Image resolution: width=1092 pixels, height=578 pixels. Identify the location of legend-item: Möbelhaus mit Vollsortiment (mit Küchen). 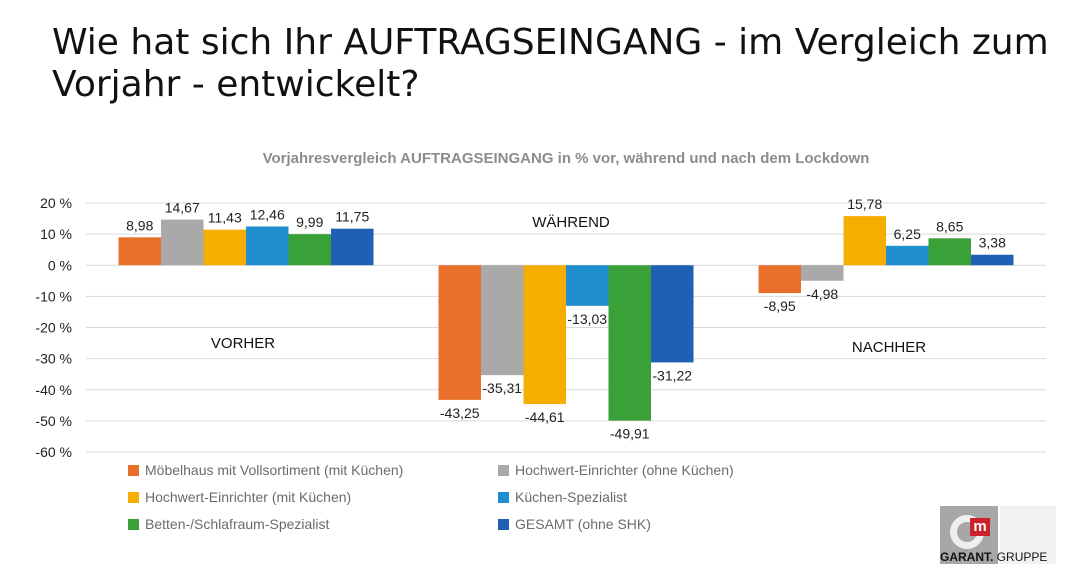
(265, 470).